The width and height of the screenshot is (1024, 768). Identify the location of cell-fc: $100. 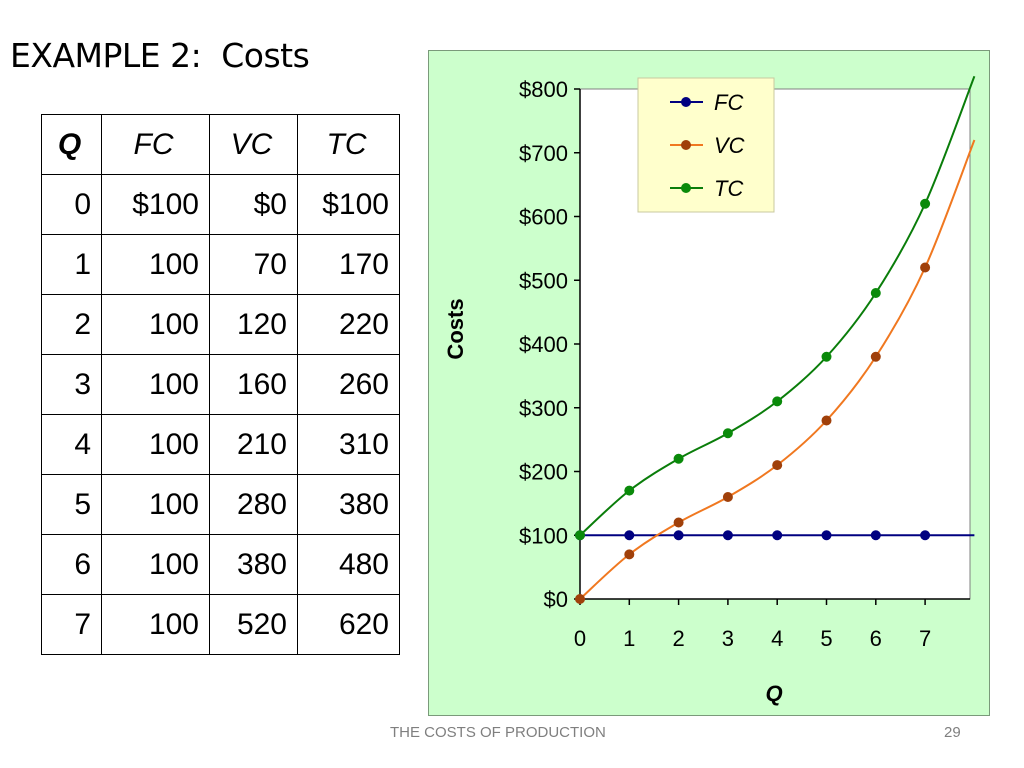
(155, 204).